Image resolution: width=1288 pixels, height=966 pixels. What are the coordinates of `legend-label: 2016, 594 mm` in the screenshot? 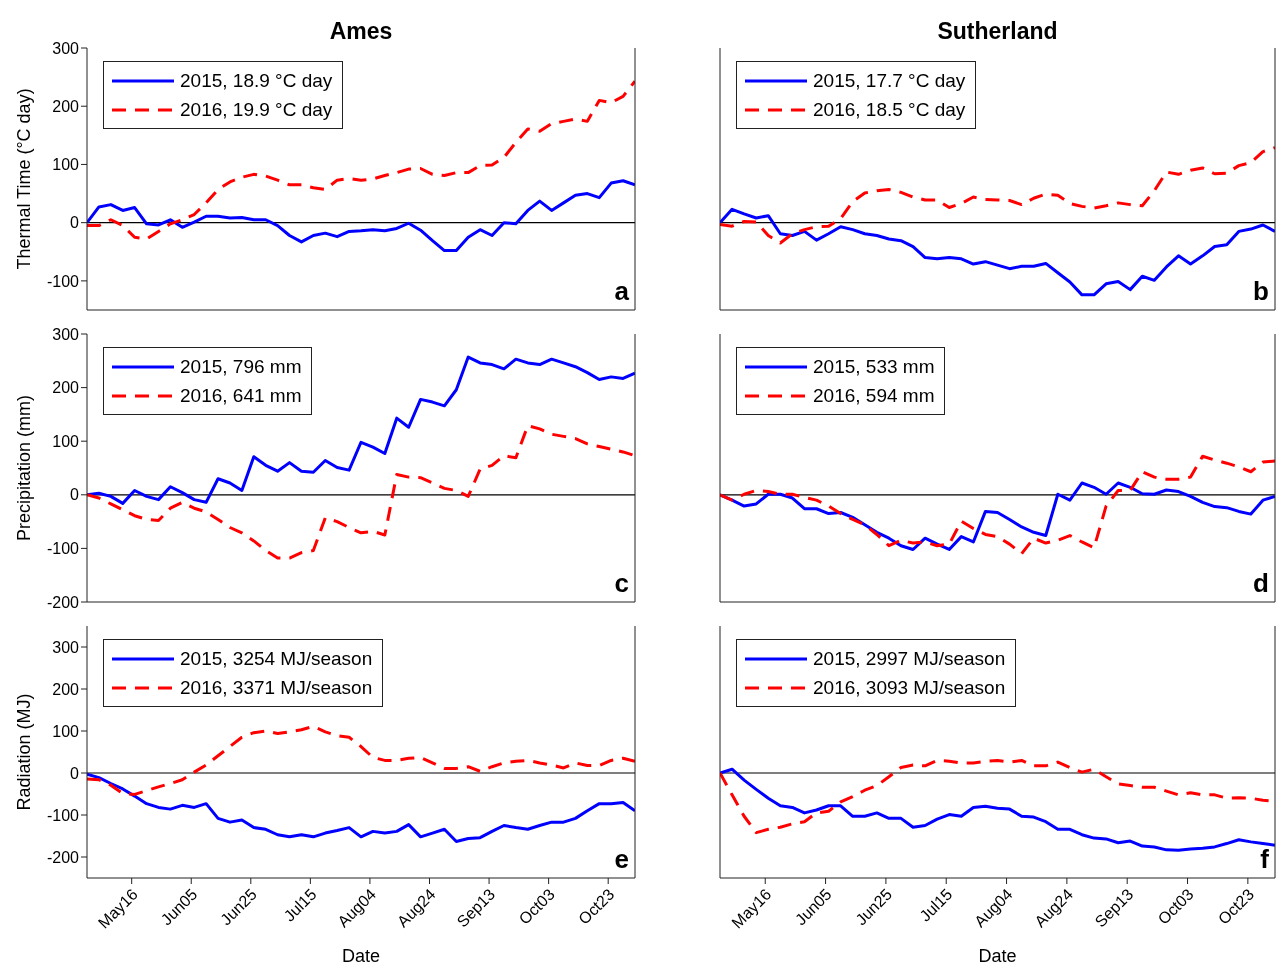 It's located at (874, 395).